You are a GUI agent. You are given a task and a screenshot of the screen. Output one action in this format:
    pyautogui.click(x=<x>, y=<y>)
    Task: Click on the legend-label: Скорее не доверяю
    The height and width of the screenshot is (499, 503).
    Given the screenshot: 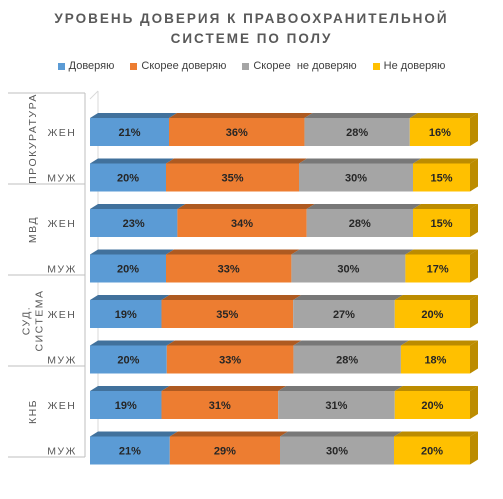 What is the action you would take?
    pyautogui.click(x=305, y=66)
    